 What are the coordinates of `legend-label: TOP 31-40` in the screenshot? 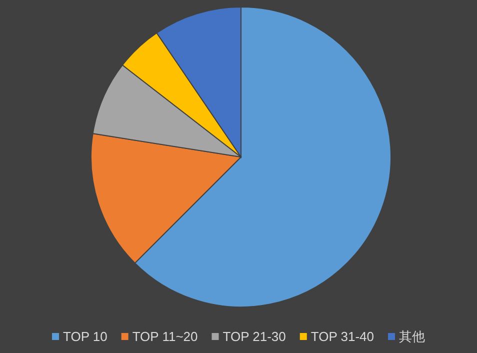 It's located at (342, 336).